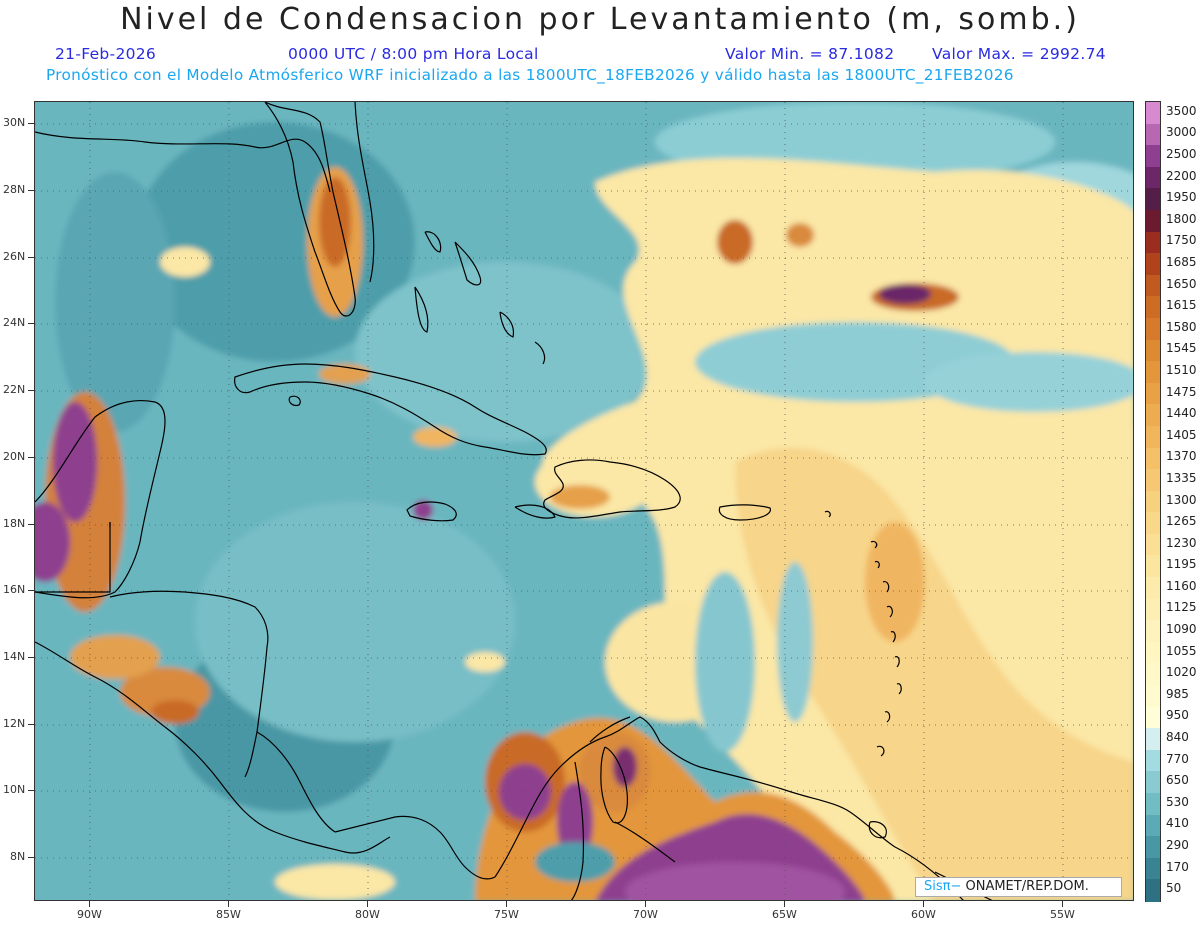 The image size is (1200, 927). I want to click on colorbar-label: 3000, so click(1181, 132).